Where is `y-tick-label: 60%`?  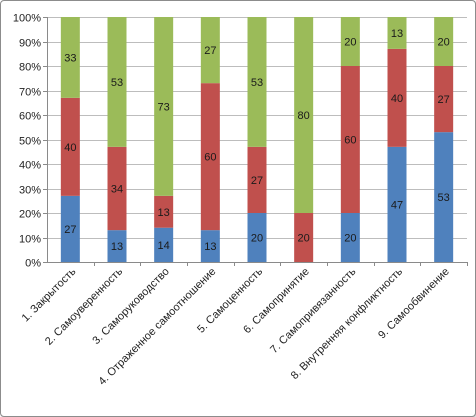
y-tick-label: 60% is located at coordinates (30, 117).